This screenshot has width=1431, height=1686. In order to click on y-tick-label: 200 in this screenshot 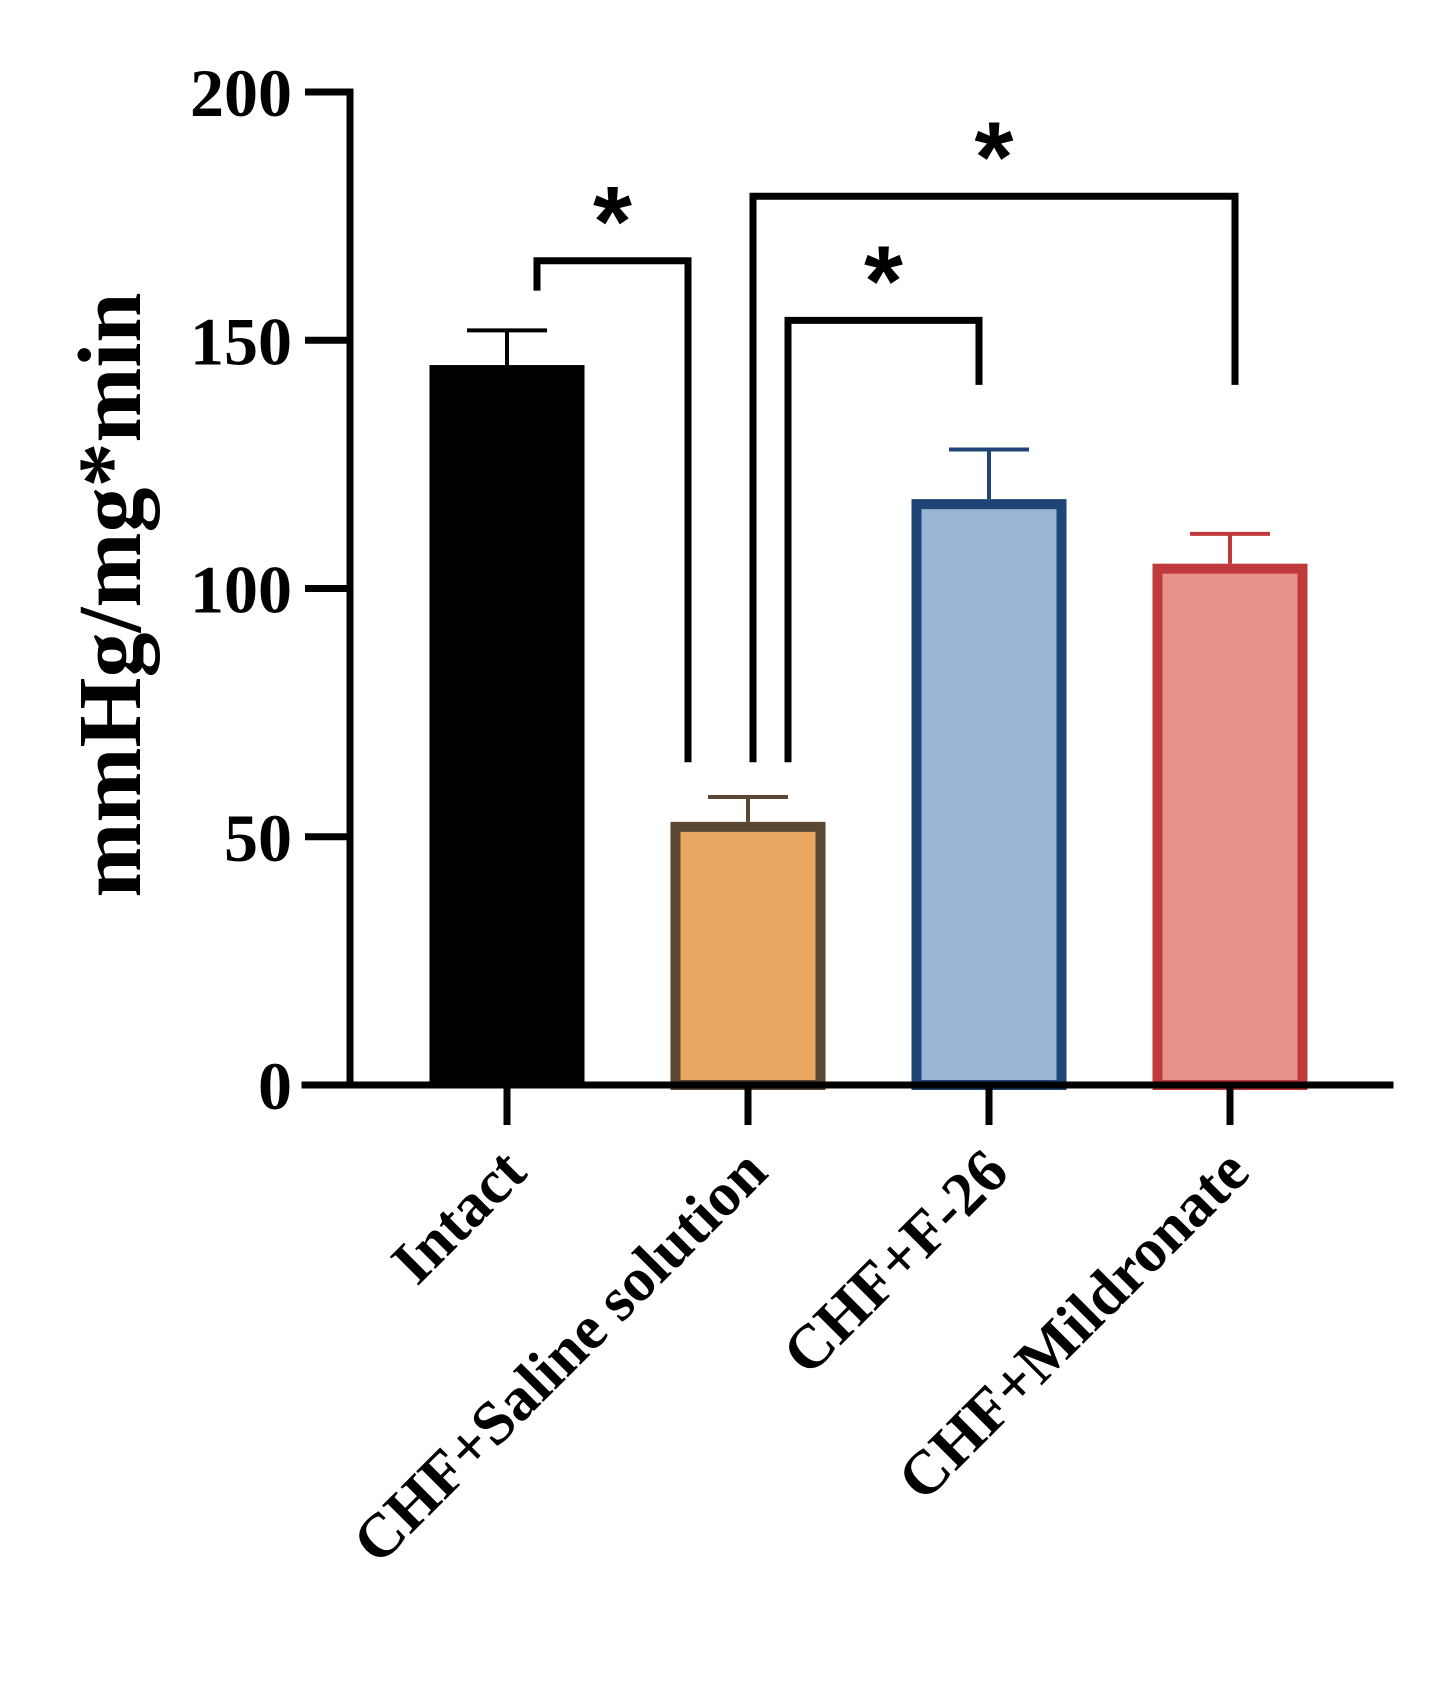, I will do `click(241, 93)`.